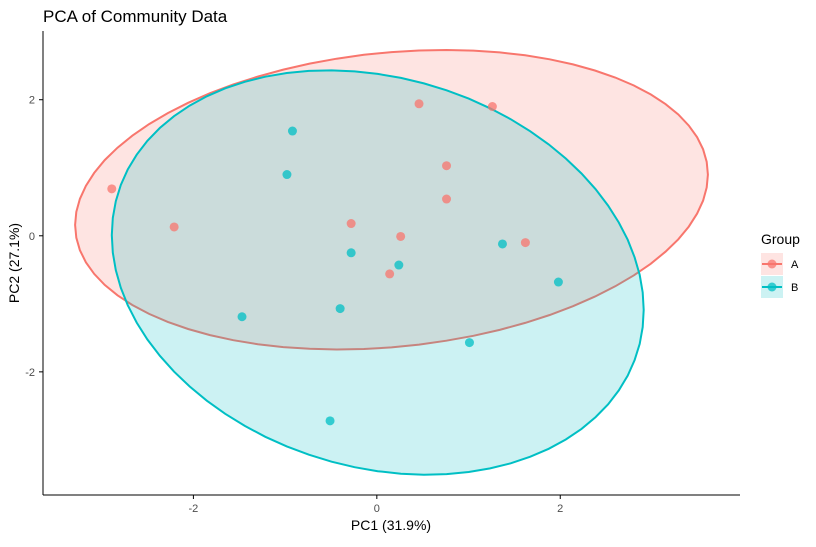 This screenshot has height=547, width=816. Describe the element at coordinates (30, 373) in the screenshot. I see `y-tick-label: -2` at that location.